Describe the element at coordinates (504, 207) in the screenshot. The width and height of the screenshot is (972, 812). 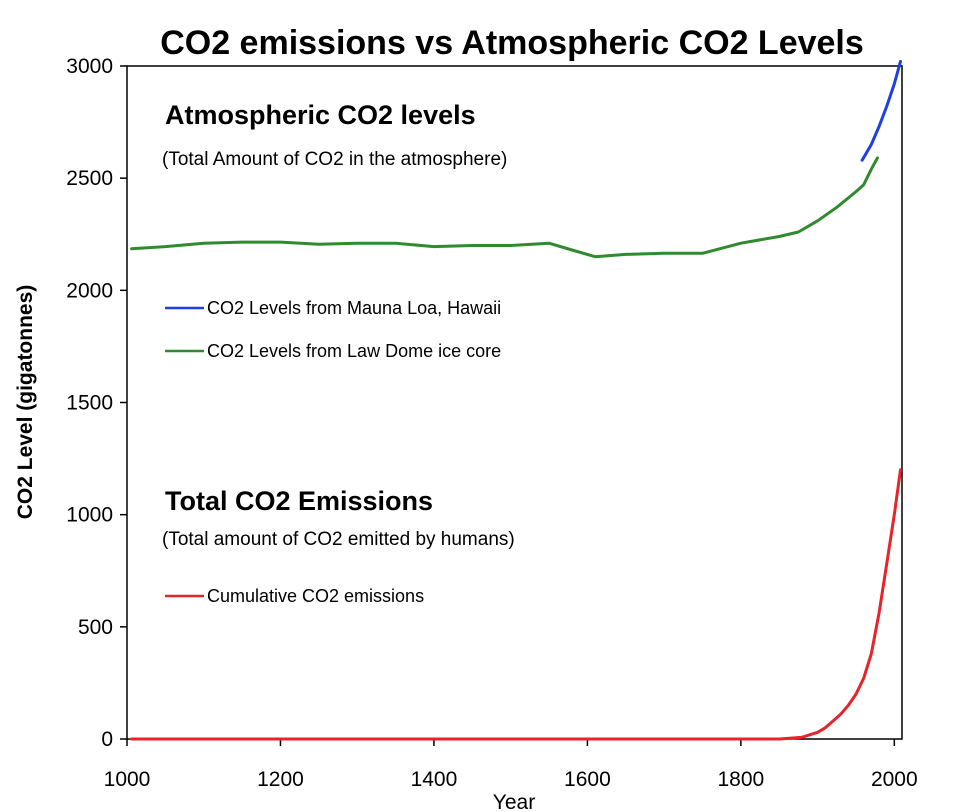
I see `series-line-law-dome` at that location.